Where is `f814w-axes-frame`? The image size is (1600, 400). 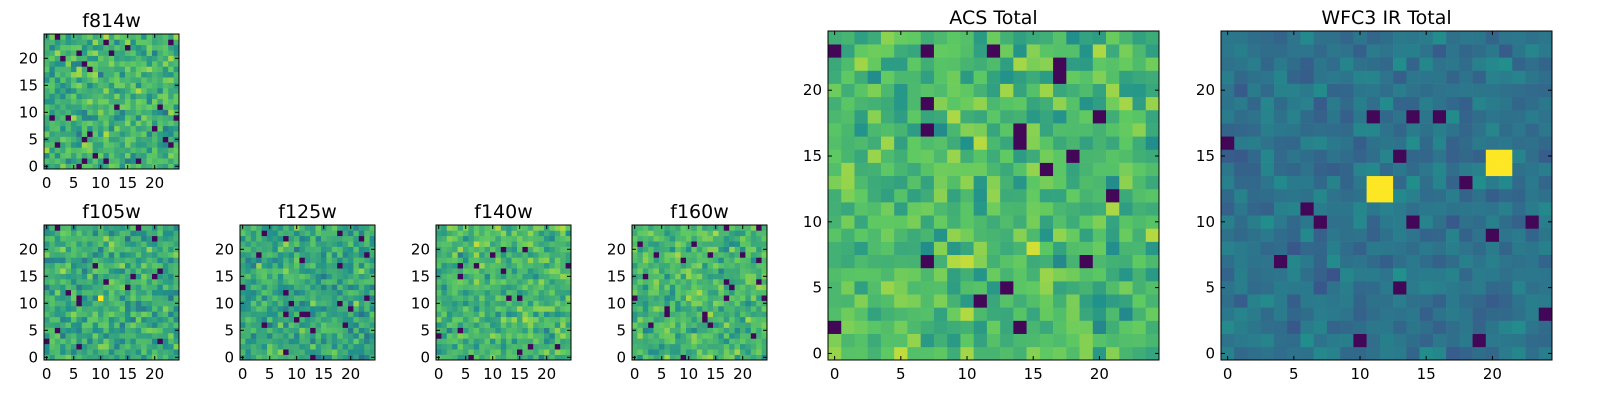 f814w-axes-frame is located at coordinates (111, 101).